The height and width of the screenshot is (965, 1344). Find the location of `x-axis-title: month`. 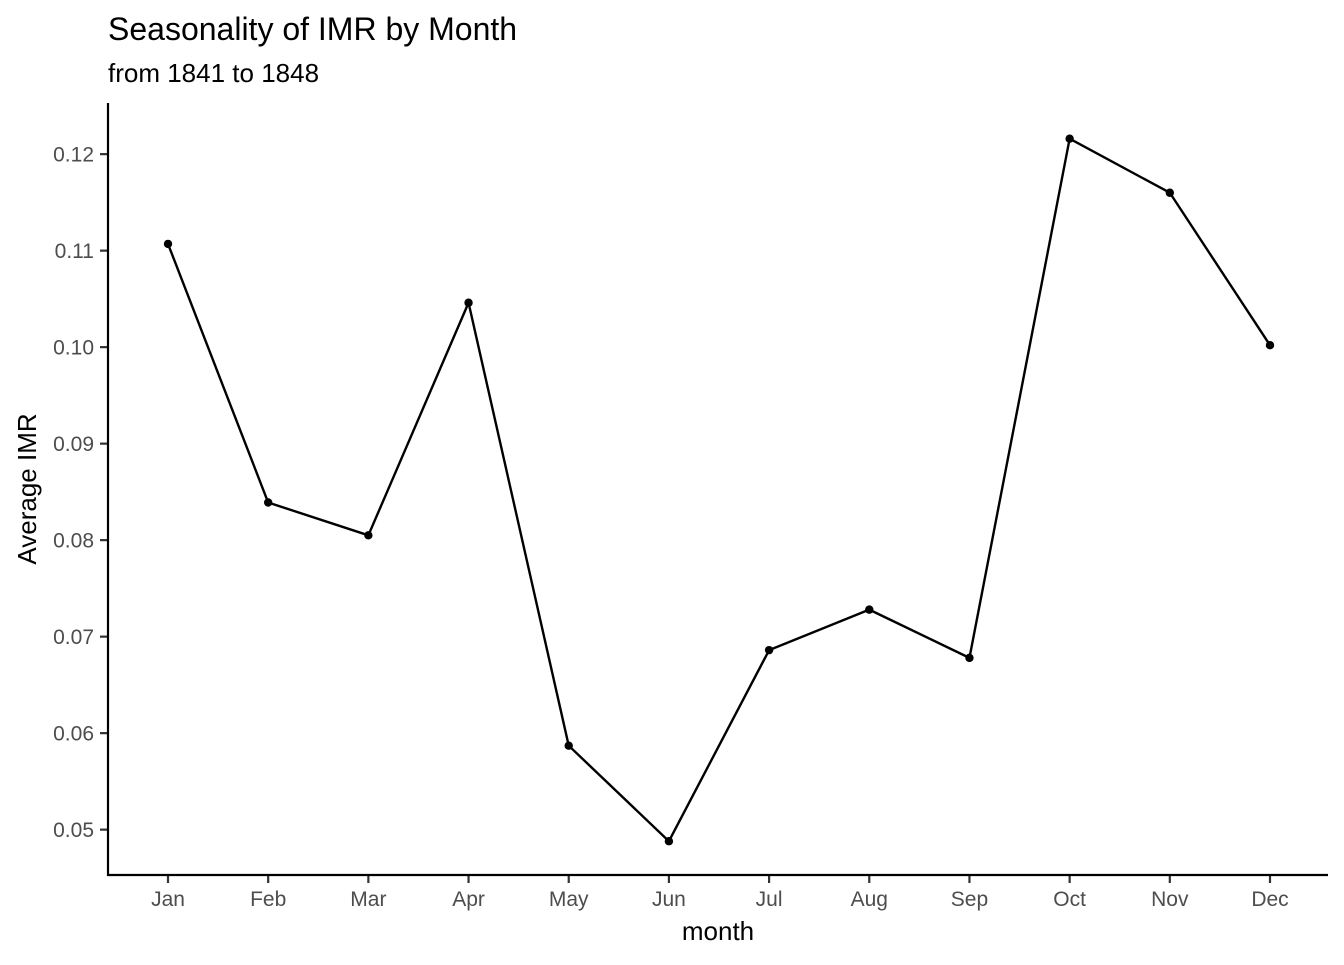

x-axis-title: month is located at coordinates (718, 931).